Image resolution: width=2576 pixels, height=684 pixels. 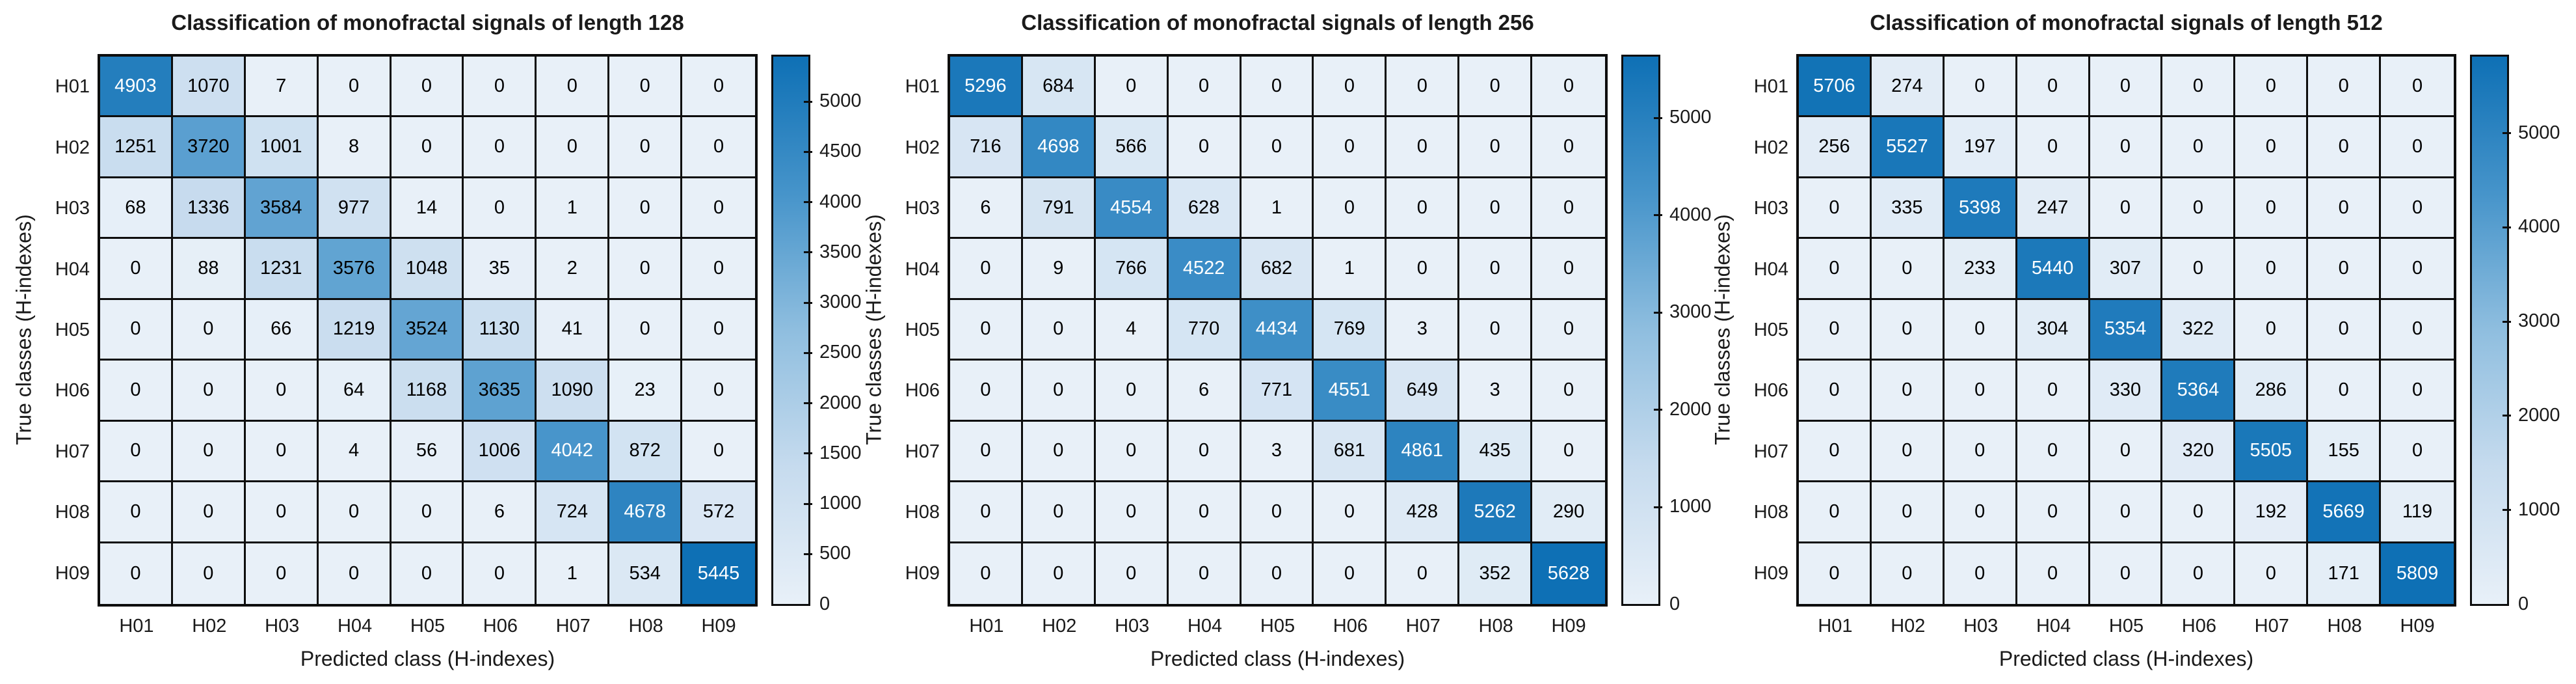 What do you see at coordinates (646, 452) in the screenshot?
I see `matrix-cell: 872` at bounding box center [646, 452].